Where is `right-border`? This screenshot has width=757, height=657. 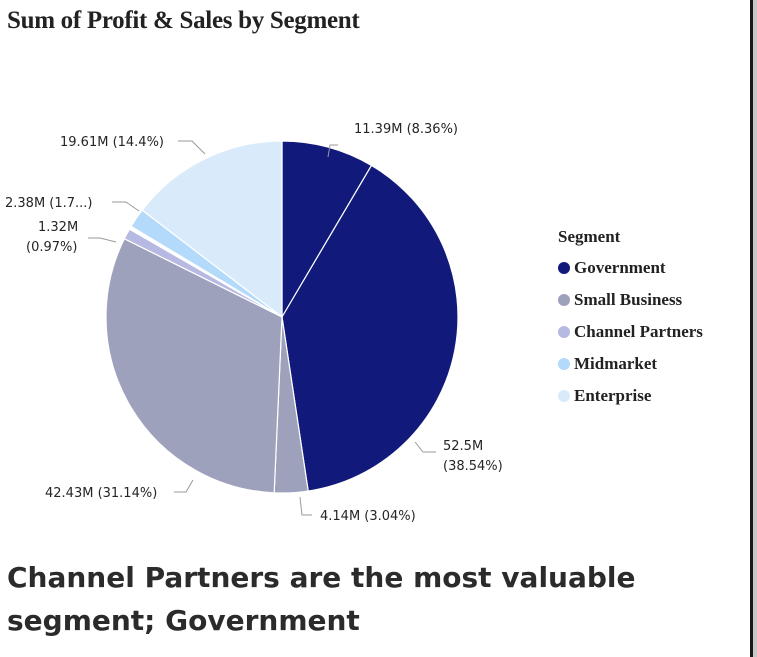 right-border is located at coordinates (751, 328).